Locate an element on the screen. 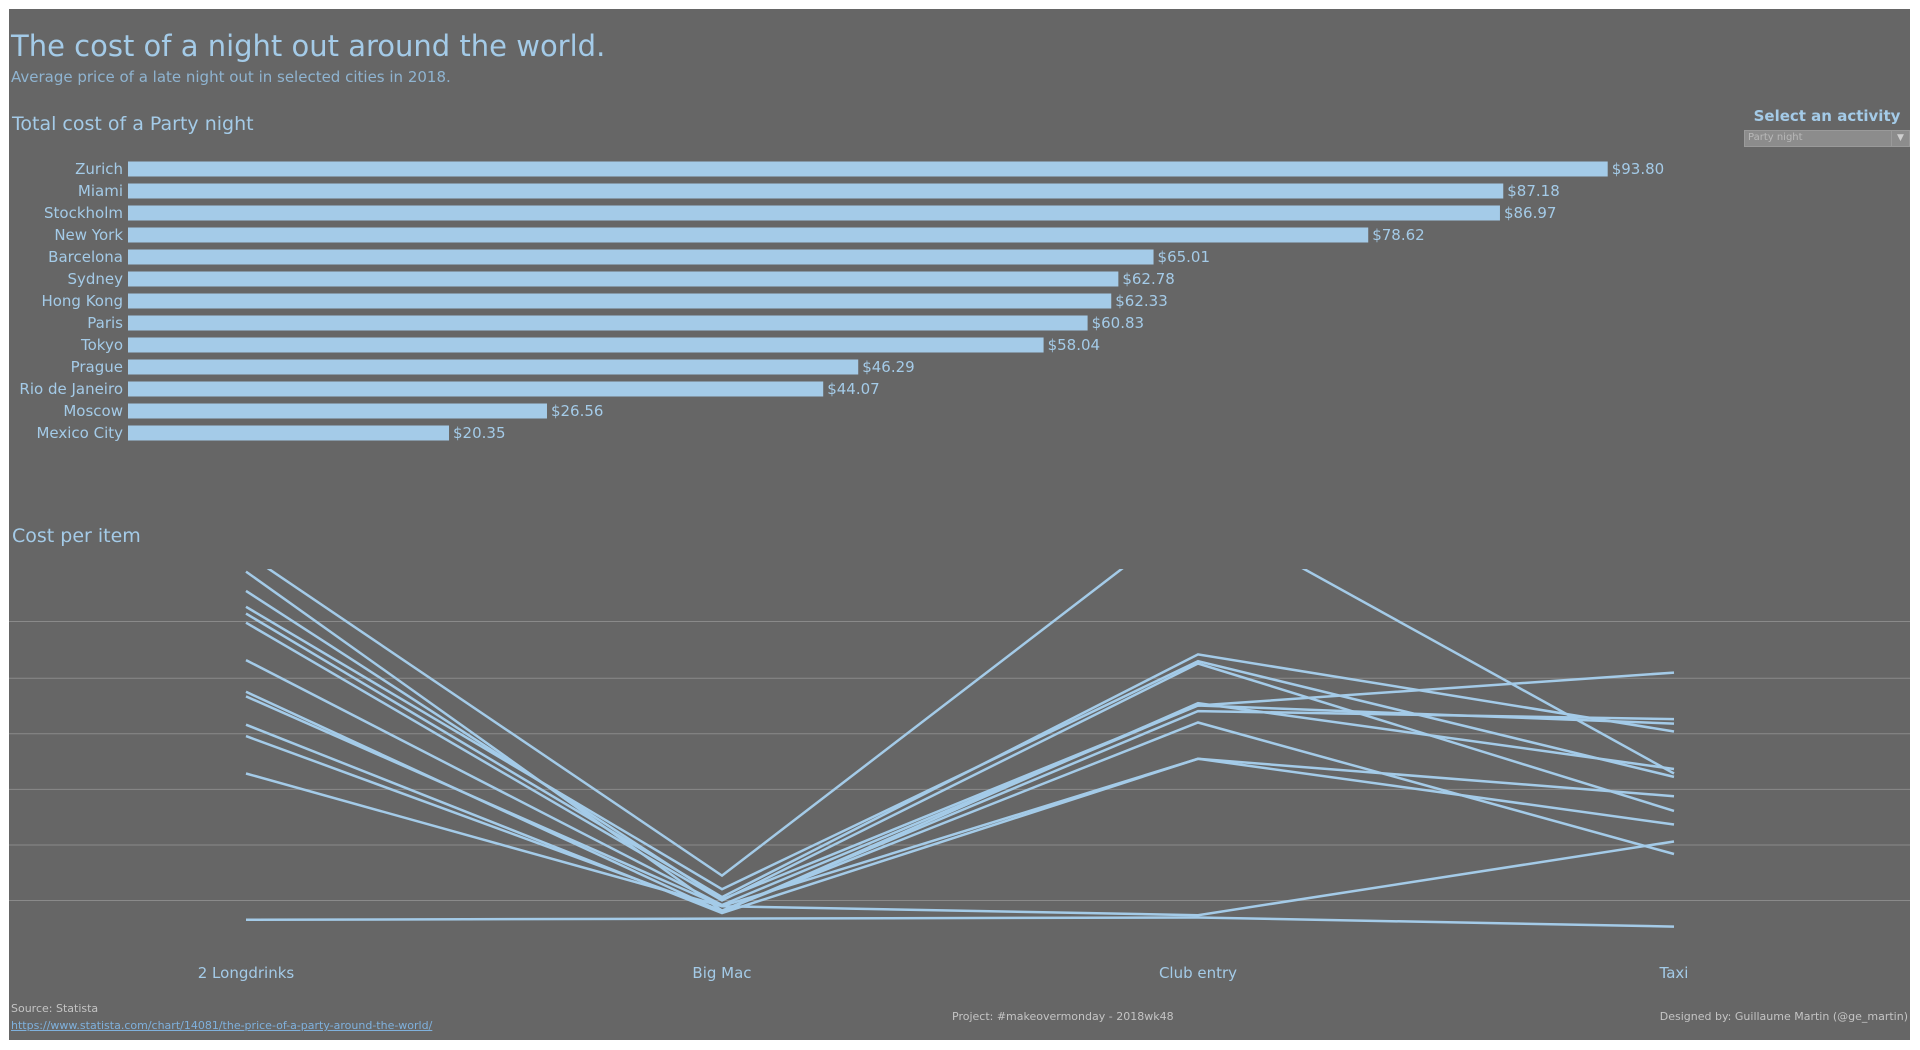 The height and width of the screenshot is (1050, 1920). line-chart-title: Cost per item is located at coordinates (76, 536).